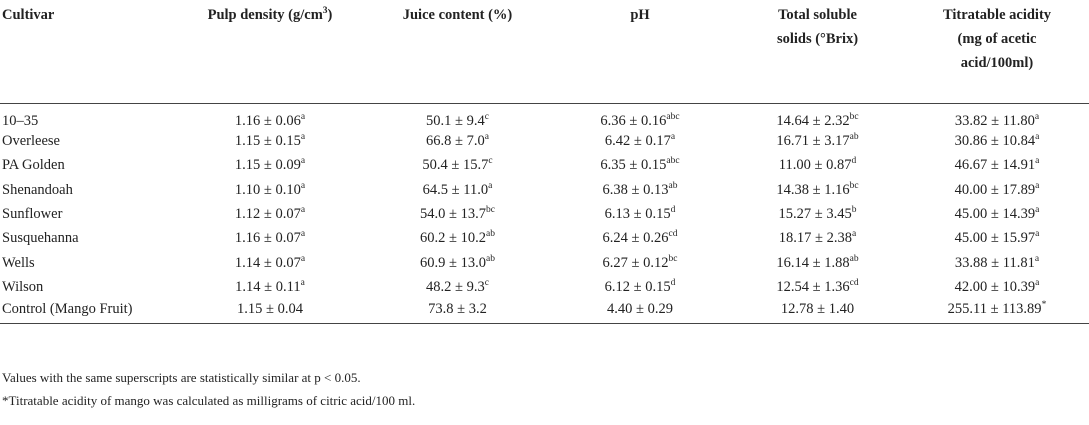  Describe the element at coordinates (817, 27) in the screenshot. I see `header-total-soluble-solids: Total soluble solids (°Brix)` at that location.